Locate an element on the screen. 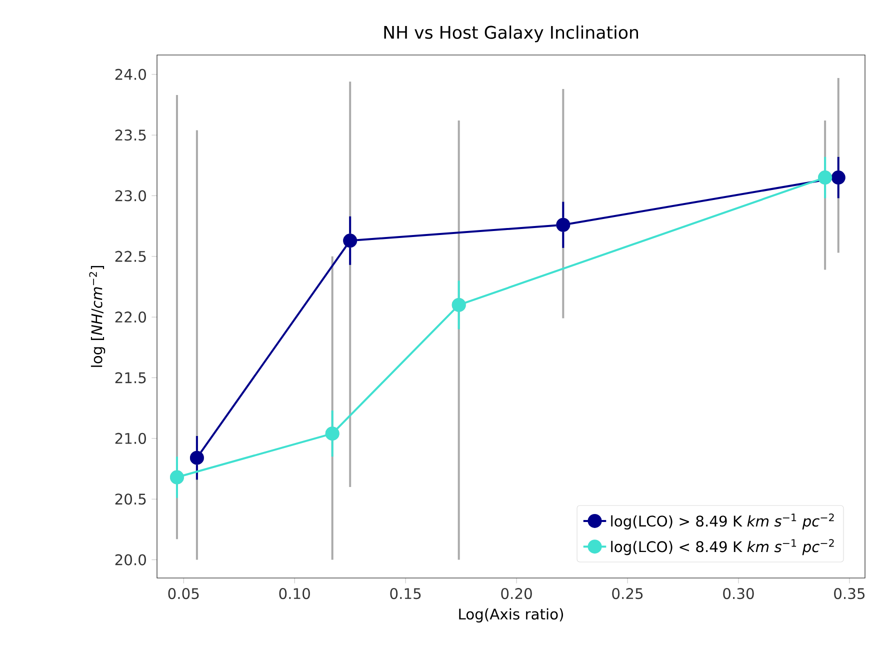  legend-label: log(LCO) > 8.49 K km s$^{−1}$ pc$^{−2}$ is located at coordinates (722, 522).